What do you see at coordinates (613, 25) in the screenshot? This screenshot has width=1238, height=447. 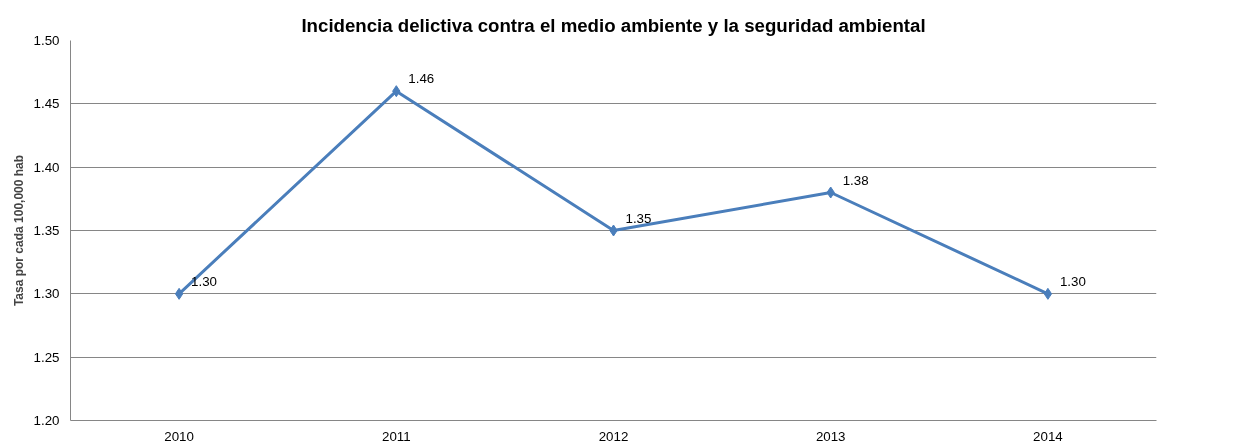 I see `chart-title: Incidencia delictiva contra el medio ambiente y la seguridad ambiental` at bounding box center [613, 25].